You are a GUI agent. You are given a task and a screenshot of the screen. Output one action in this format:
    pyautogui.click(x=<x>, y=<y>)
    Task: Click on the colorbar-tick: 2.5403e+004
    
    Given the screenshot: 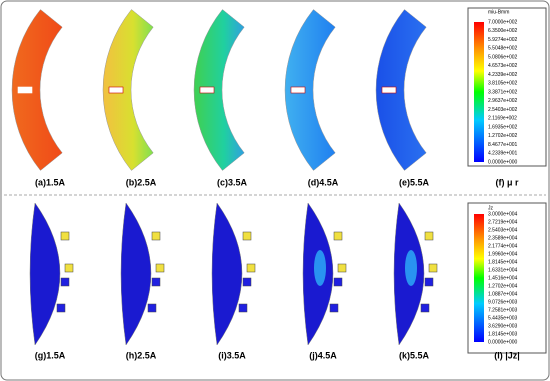 What is the action you would take?
    pyautogui.click(x=503, y=230)
    